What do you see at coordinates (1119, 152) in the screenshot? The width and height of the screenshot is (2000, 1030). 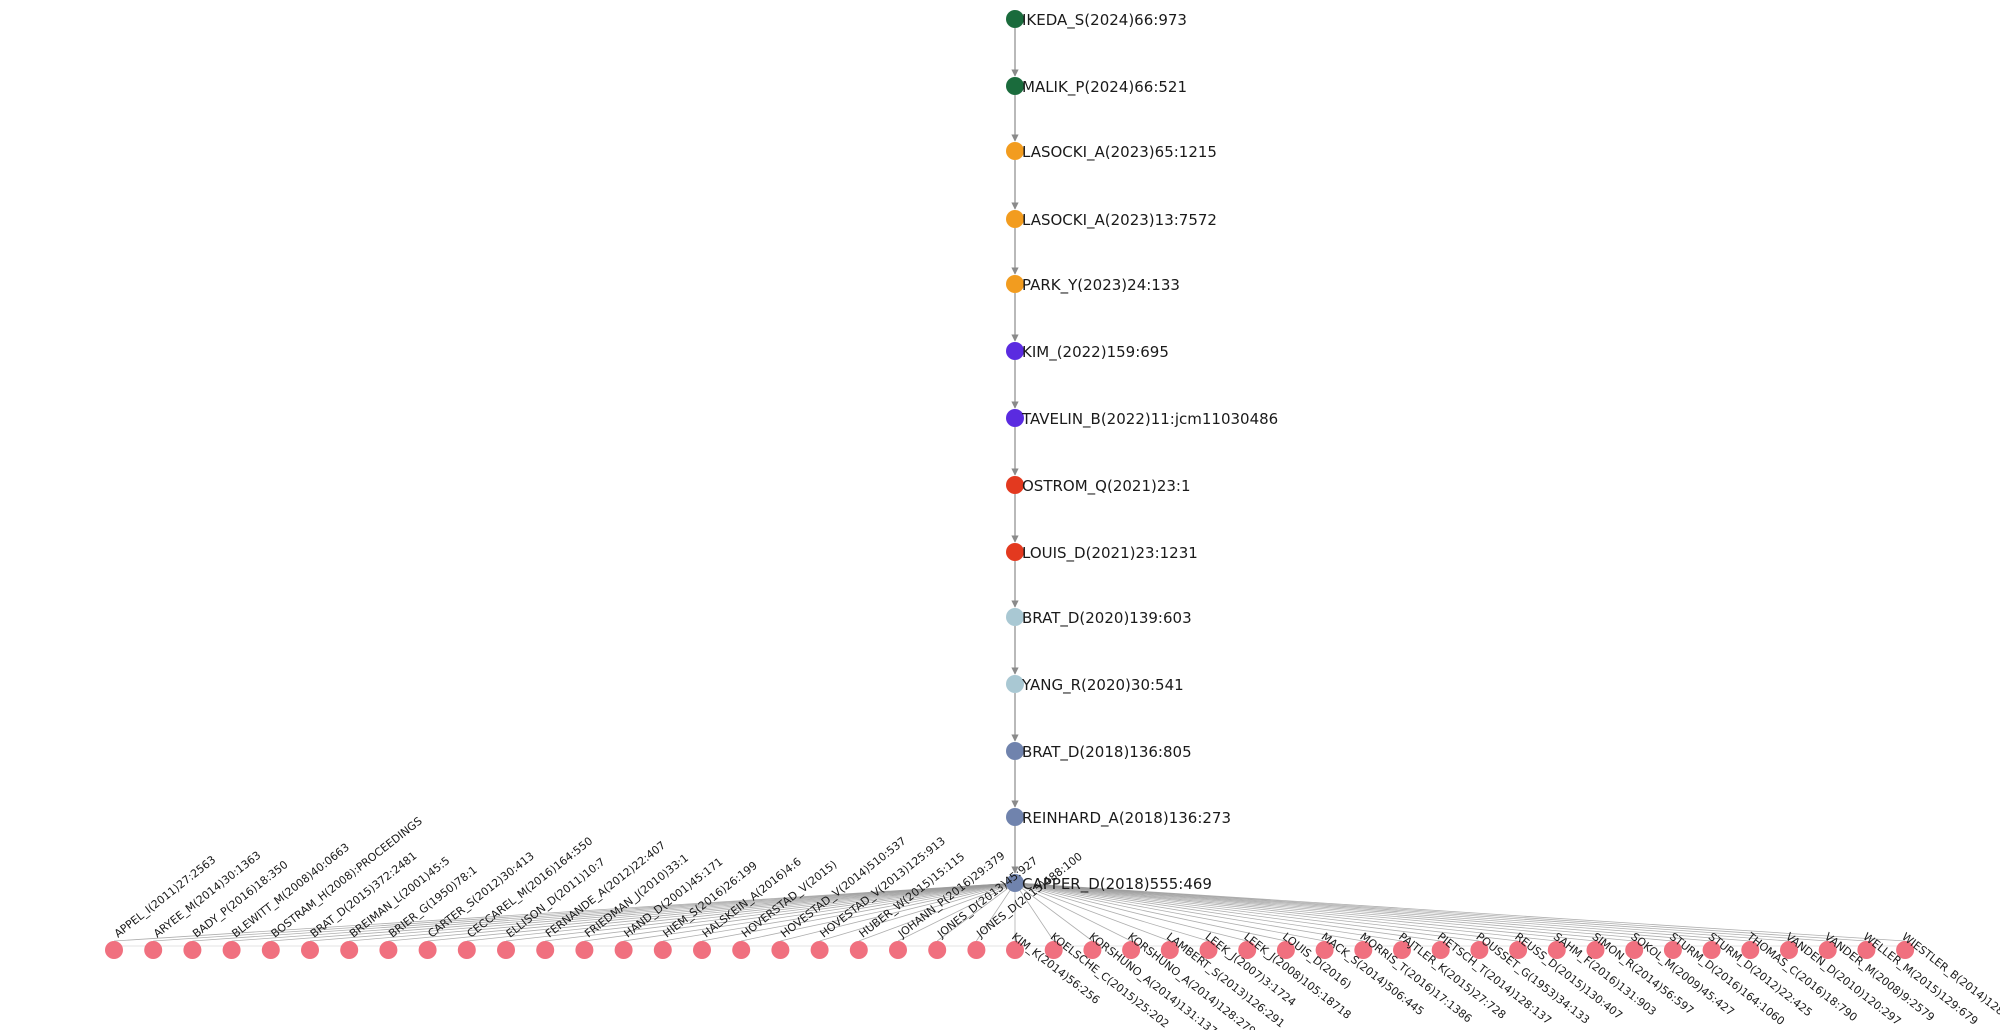 I see `chain-node-label: LASOCKI_A(2023)65:1215` at bounding box center [1119, 152].